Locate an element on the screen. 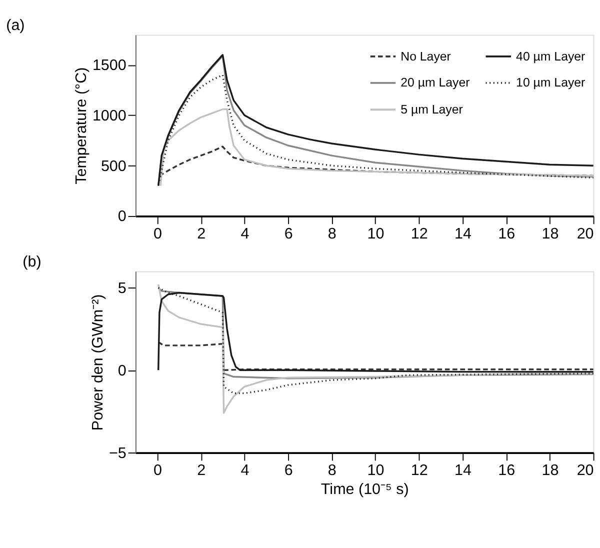 The width and height of the screenshot is (600, 548). y-tick-label: 1500 is located at coordinates (109, 65).